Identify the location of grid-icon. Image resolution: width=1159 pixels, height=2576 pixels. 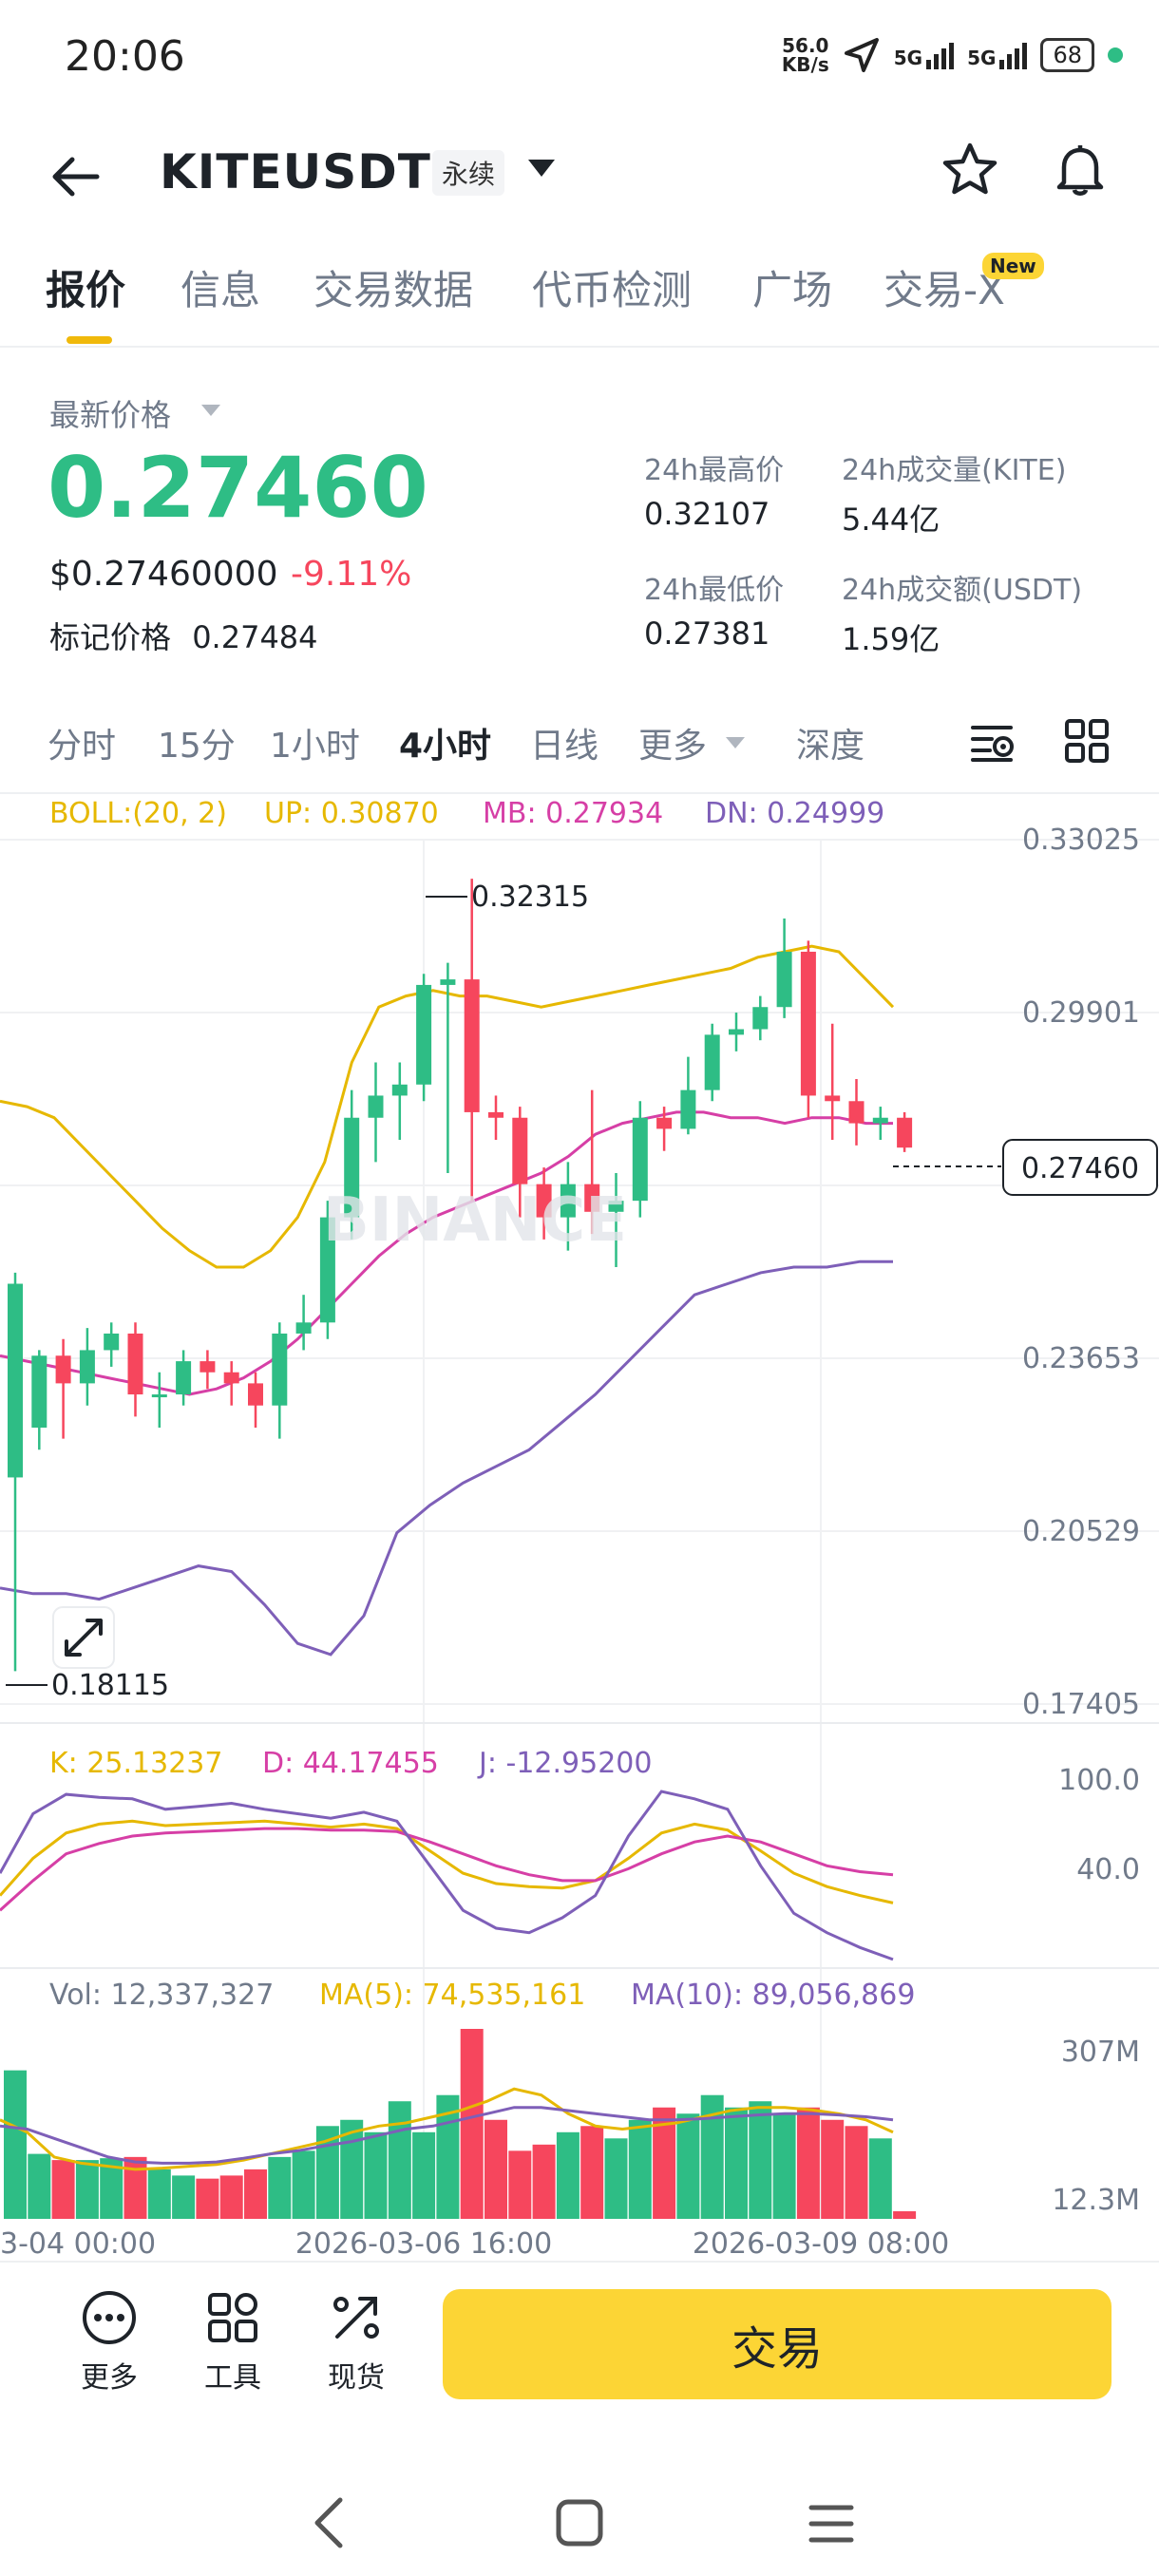
(1087, 741).